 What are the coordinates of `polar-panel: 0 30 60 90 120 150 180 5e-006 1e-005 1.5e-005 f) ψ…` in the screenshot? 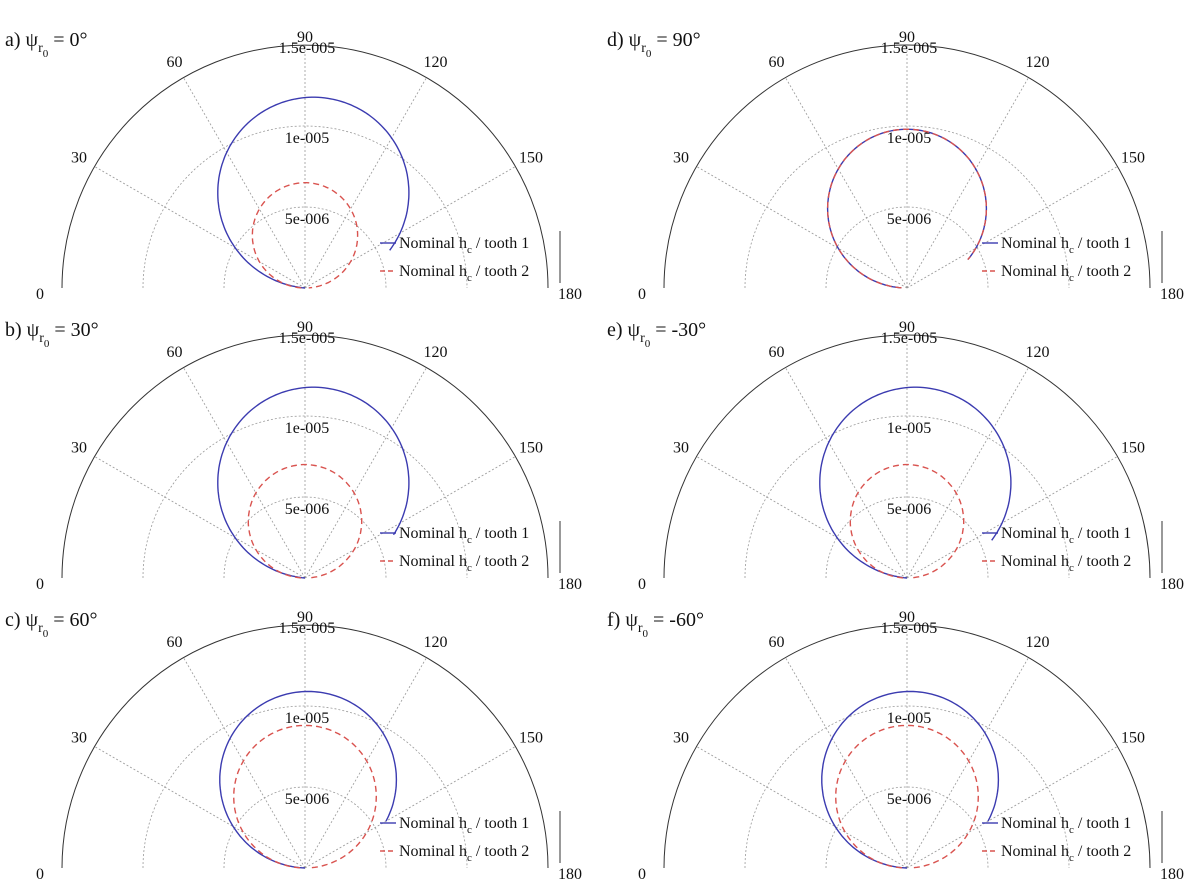 It's located at (895, 745).